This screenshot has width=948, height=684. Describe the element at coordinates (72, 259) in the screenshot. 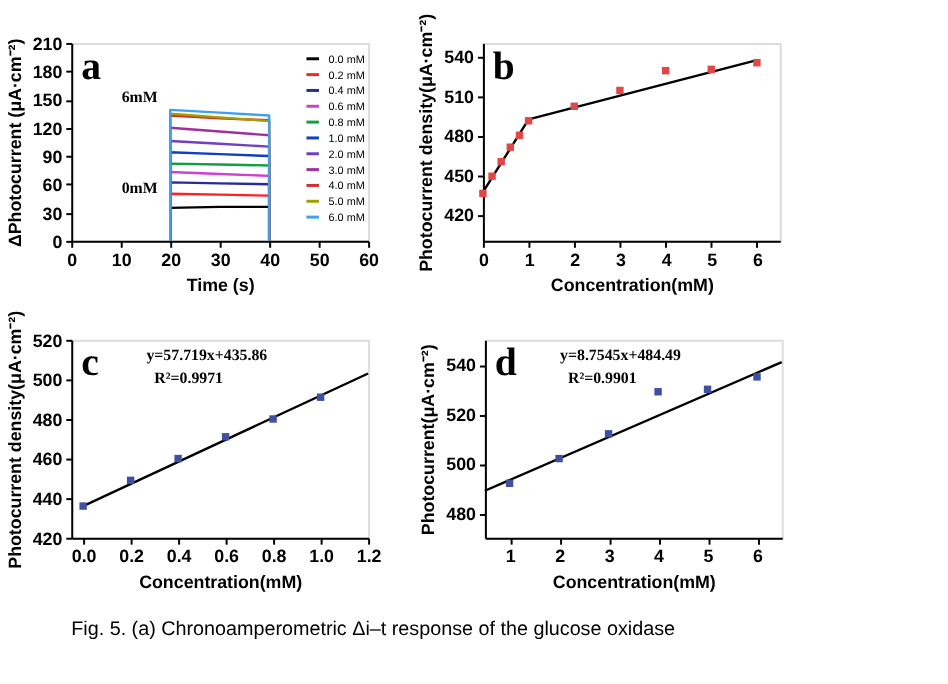

I see `x-tick-label: 0` at that location.